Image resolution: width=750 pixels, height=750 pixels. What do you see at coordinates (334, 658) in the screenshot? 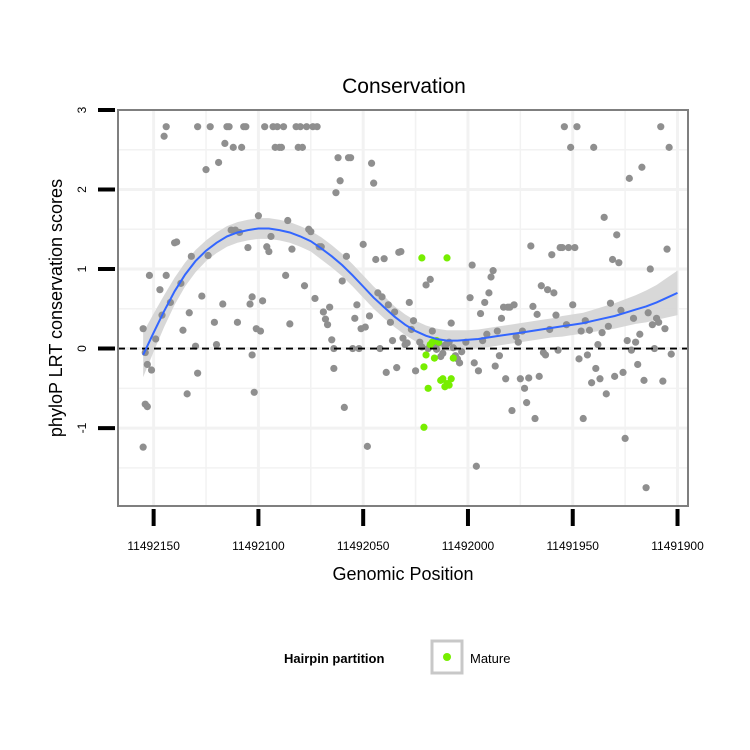
I see `legend-title: Hairpin partition` at bounding box center [334, 658].